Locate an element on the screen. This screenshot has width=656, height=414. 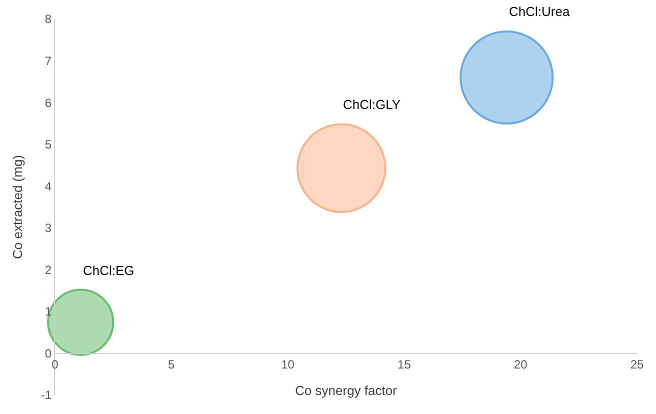
series-label: ChCl:EG is located at coordinates (108, 270).